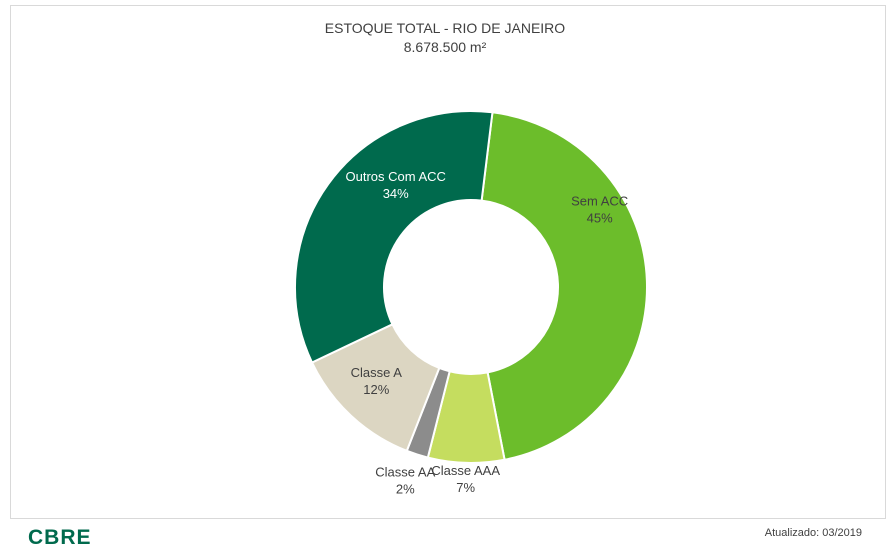 This screenshot has height=555, width=890. Describe the element at coordinates (396, 193) in the screenshot. I see `slice-value-label: 34%` at that location.